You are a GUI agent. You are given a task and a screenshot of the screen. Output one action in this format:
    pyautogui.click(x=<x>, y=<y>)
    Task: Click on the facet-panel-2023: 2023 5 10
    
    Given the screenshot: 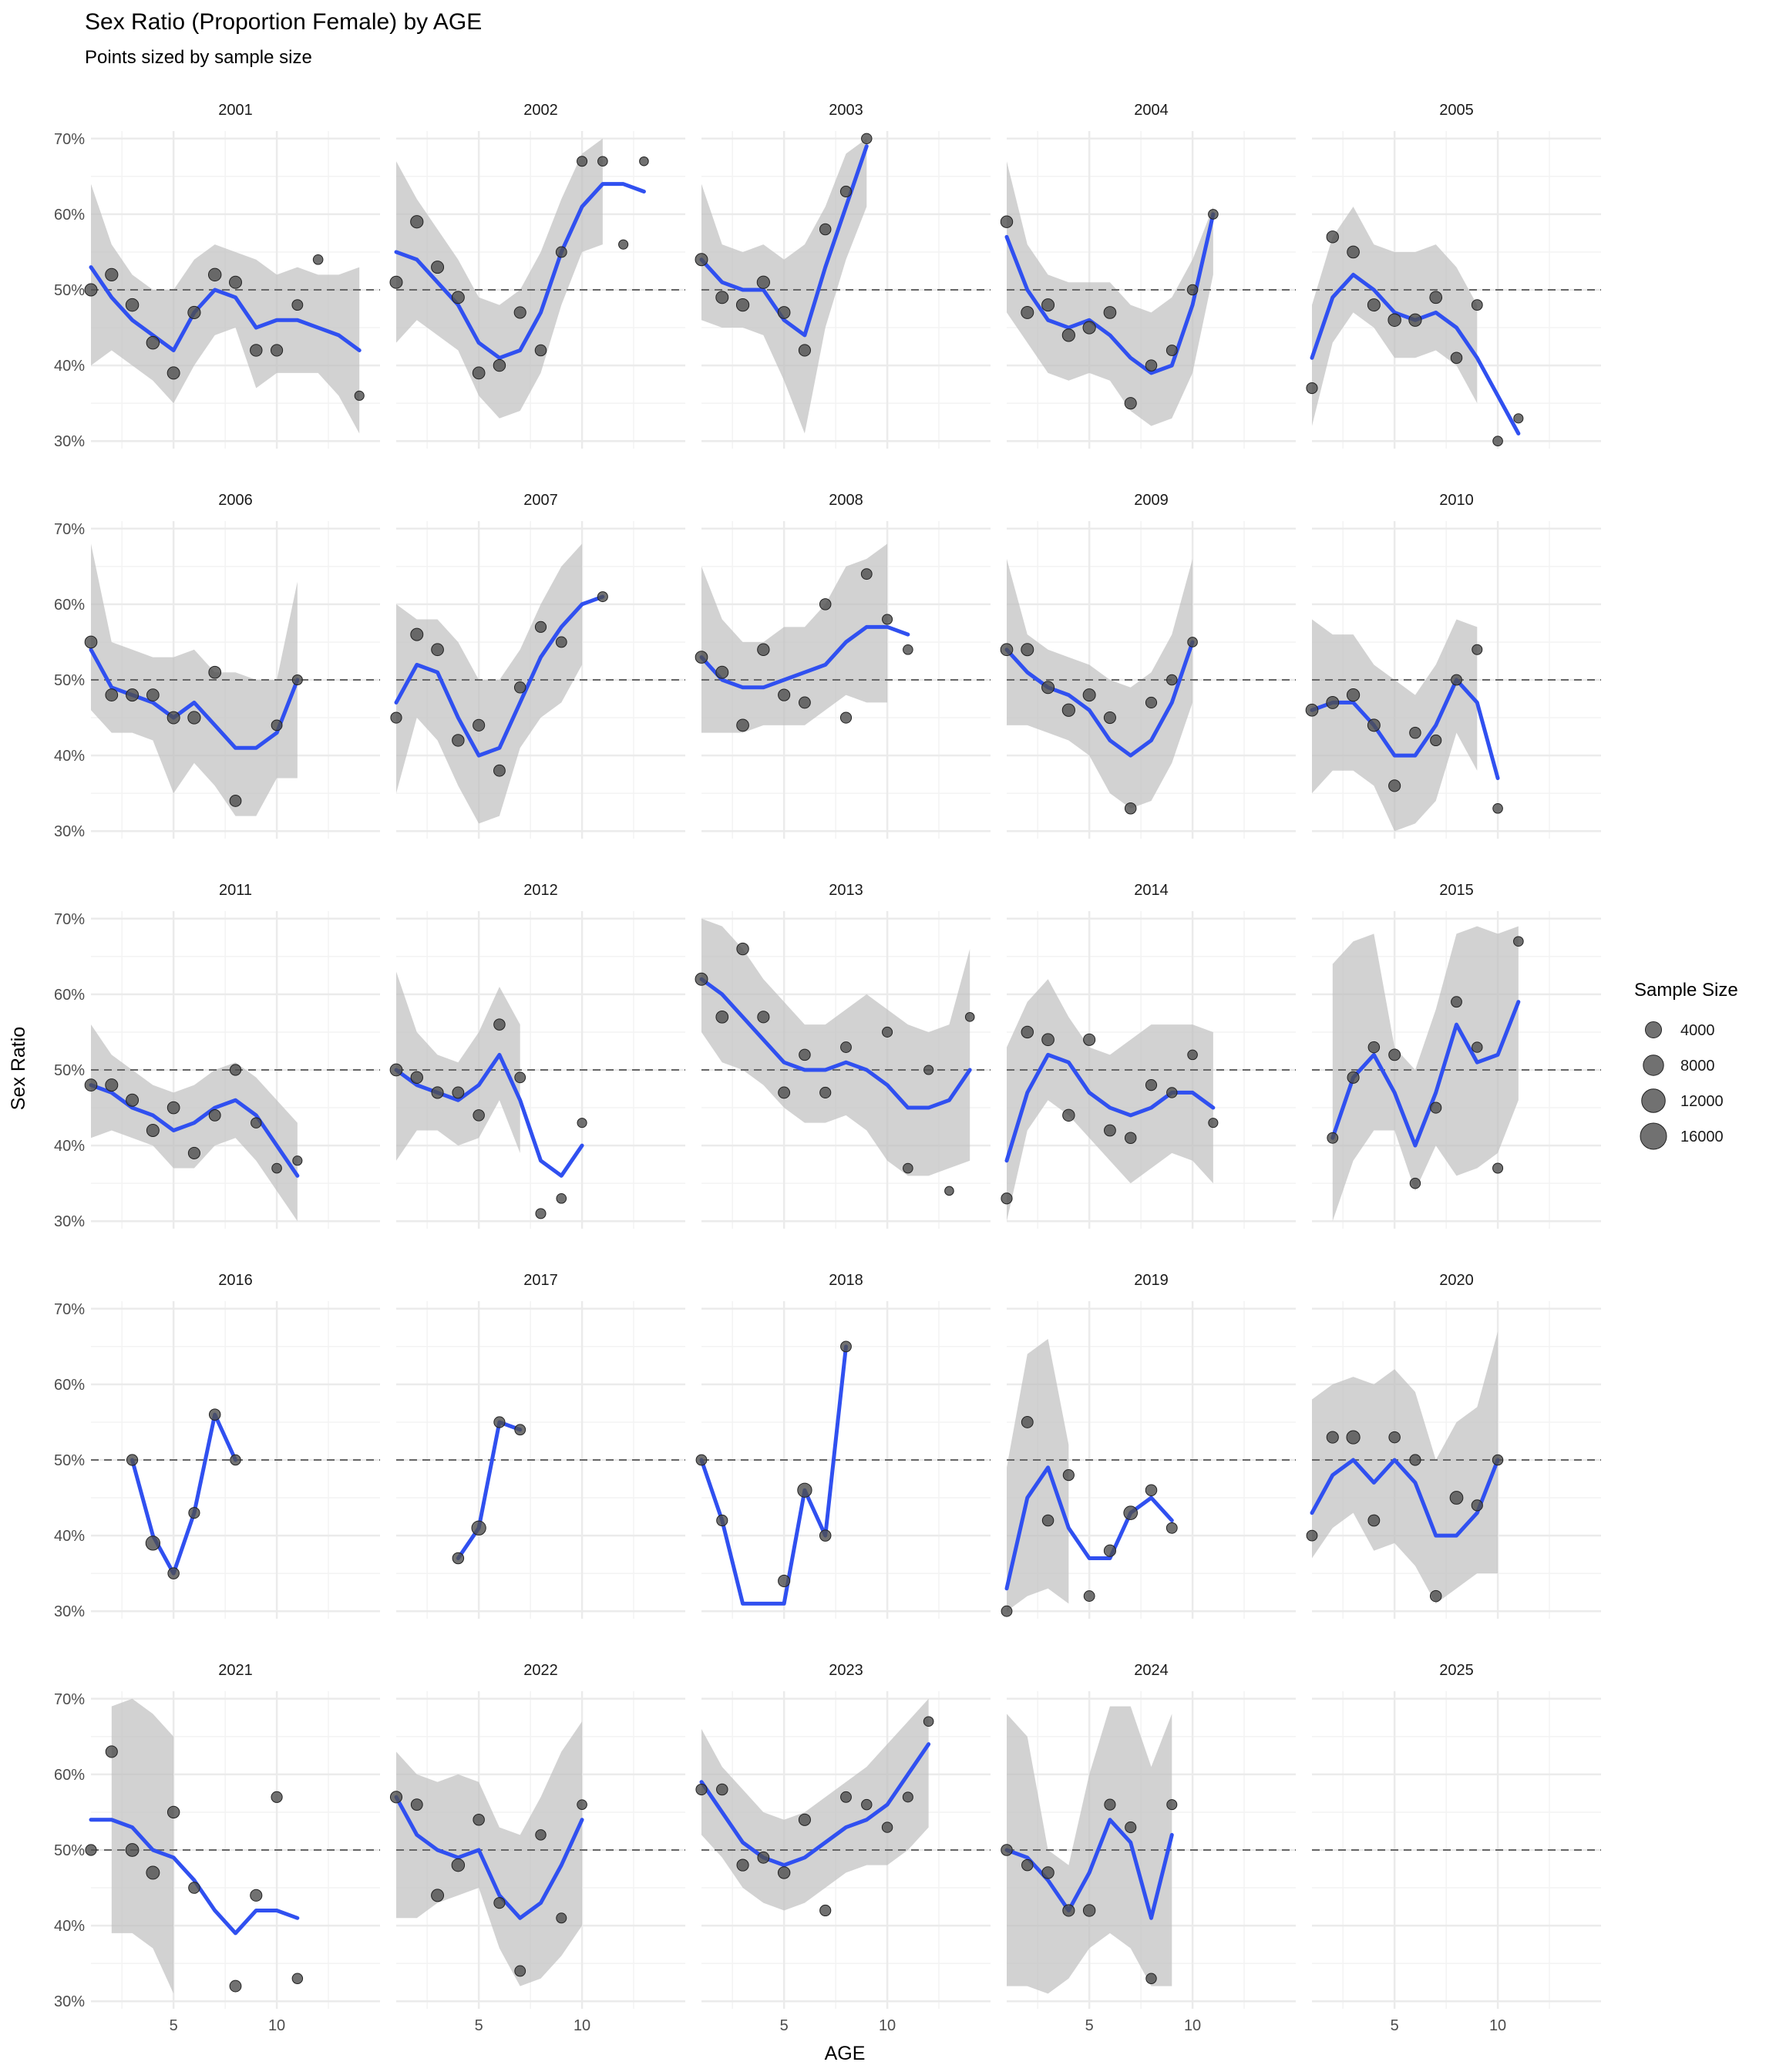 What is the action you would take?
    pyautogui.click(x=843, y=1848)
    